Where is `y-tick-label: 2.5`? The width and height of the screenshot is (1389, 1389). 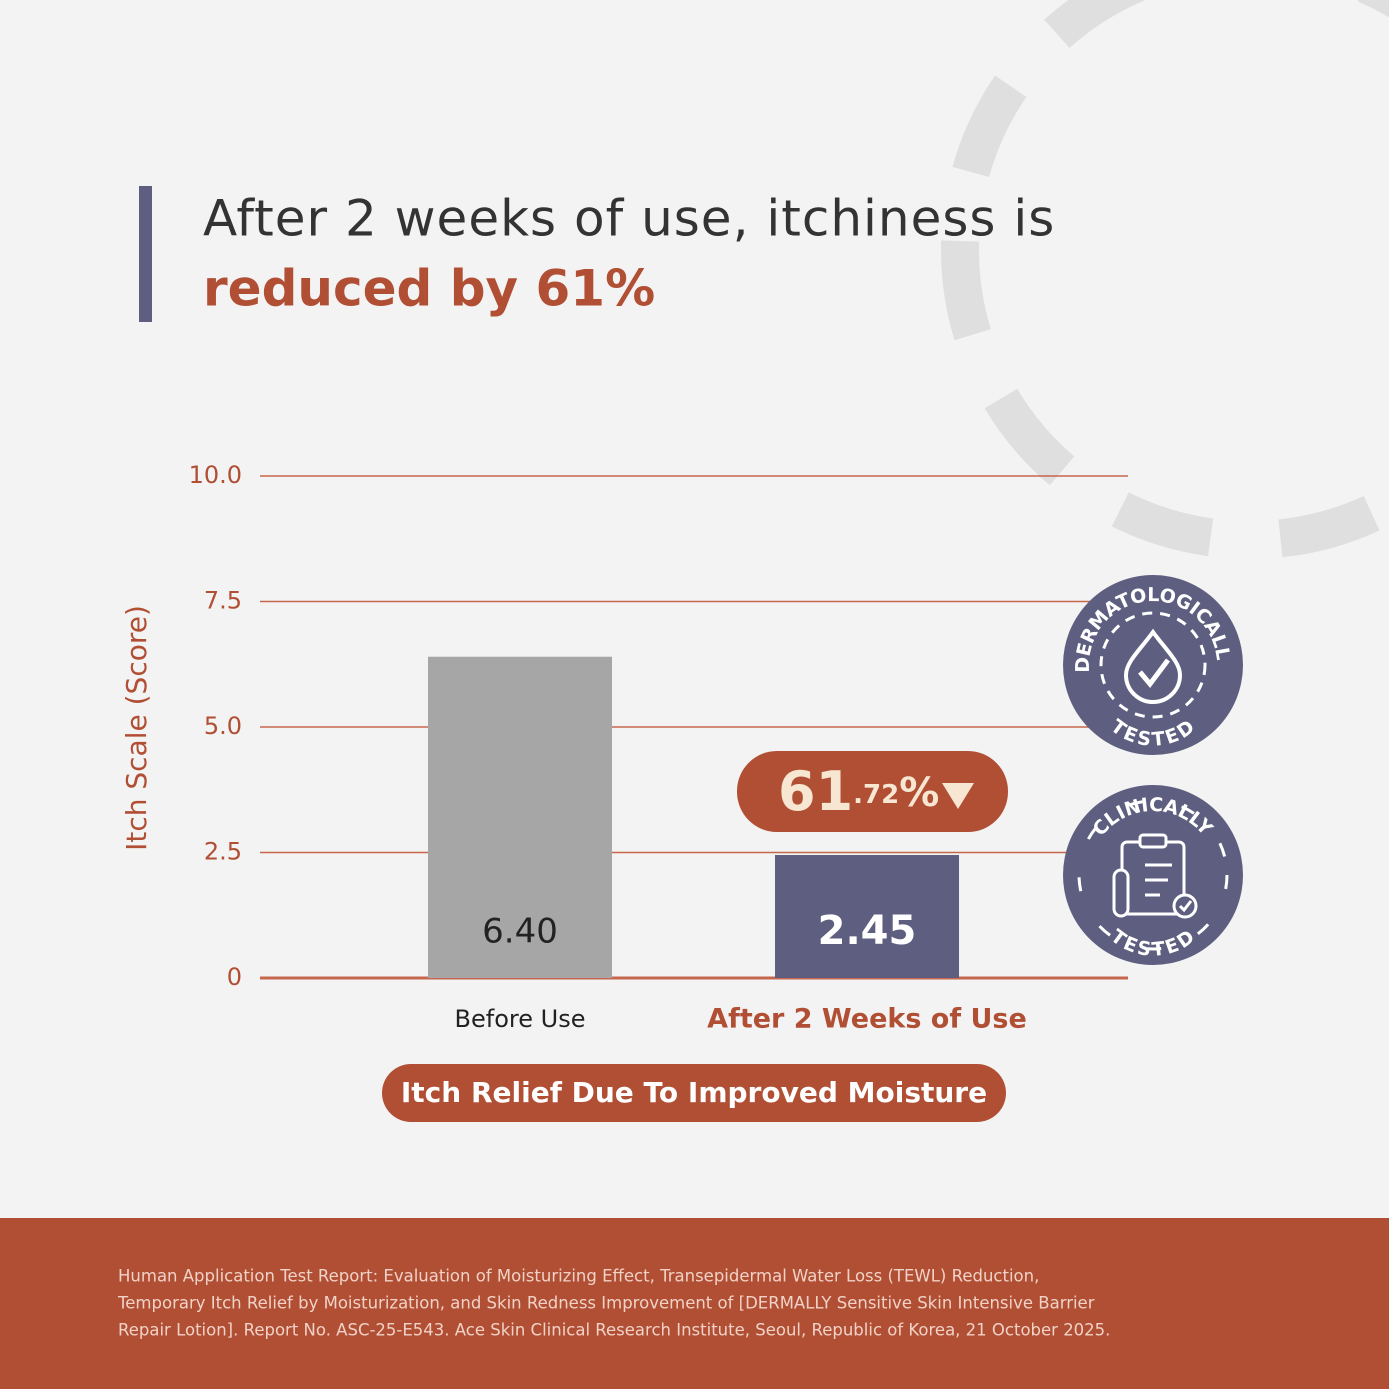 y-tick-label: 2.5 is located at coordinates (223, 852).